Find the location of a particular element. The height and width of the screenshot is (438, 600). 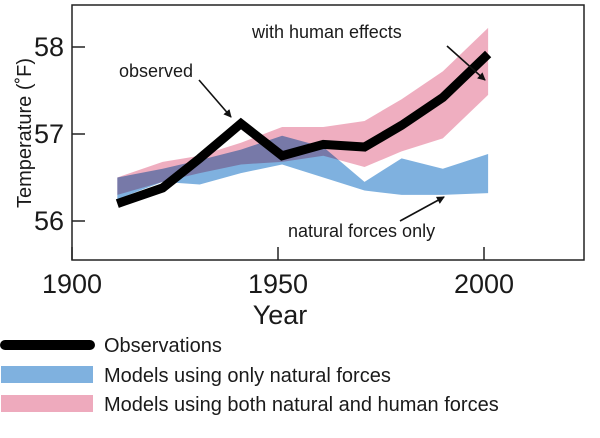

legend-swatch-human is located at coordinates (47, 403).